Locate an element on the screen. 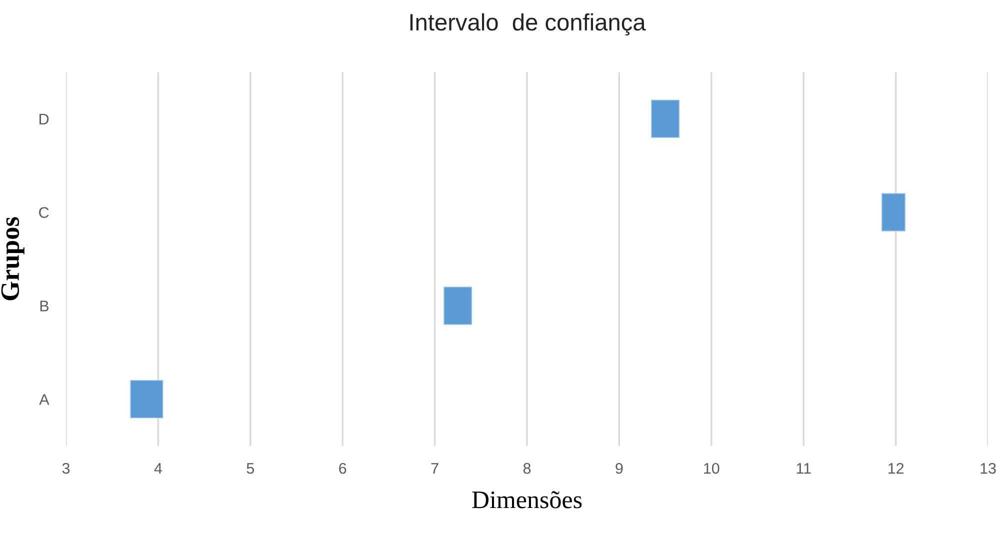 This screenshot has height=534, width=1000. x-tick-label: 6 is located at coordinates (342, 468).